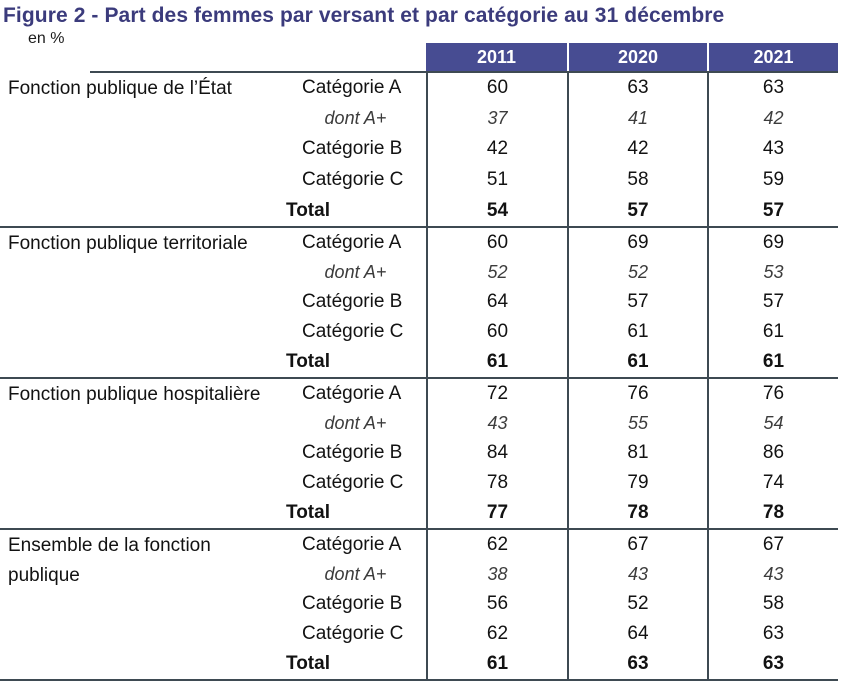  I want to click on value-cell: 84, so click(496, 453).